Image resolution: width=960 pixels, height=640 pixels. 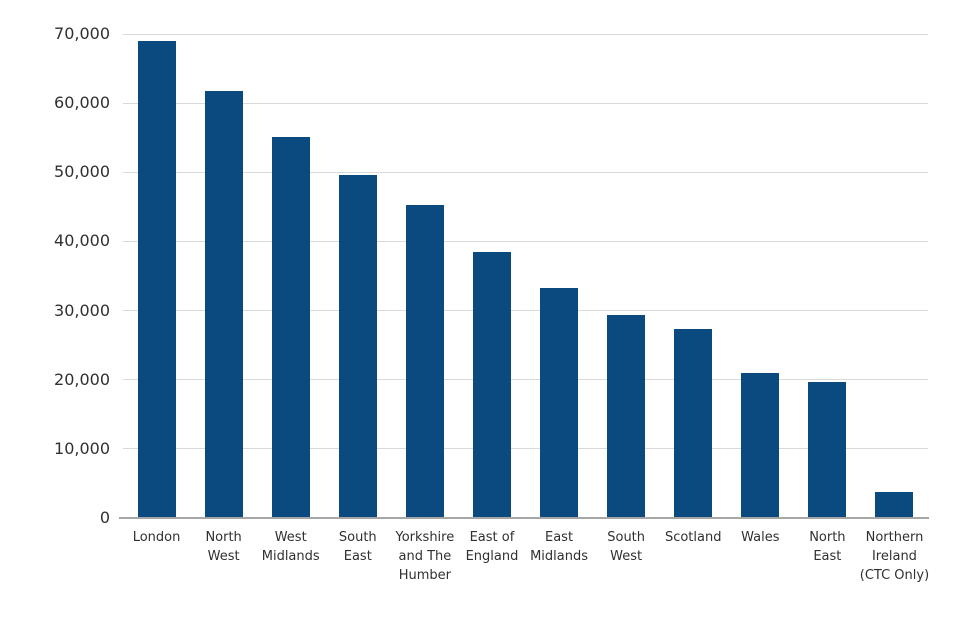 What do you see at coordinates (524, 518) in the screenshot?
I see `x-axis-line` at bounding box center [524, 518].